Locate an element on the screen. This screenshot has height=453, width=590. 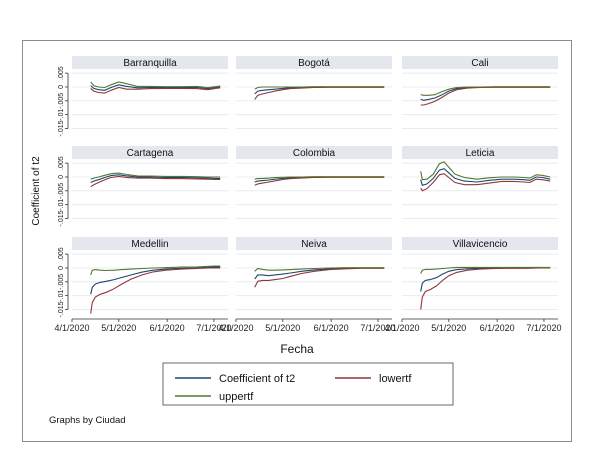
series-line-bogot--upper is located at coordinates (319, 88).